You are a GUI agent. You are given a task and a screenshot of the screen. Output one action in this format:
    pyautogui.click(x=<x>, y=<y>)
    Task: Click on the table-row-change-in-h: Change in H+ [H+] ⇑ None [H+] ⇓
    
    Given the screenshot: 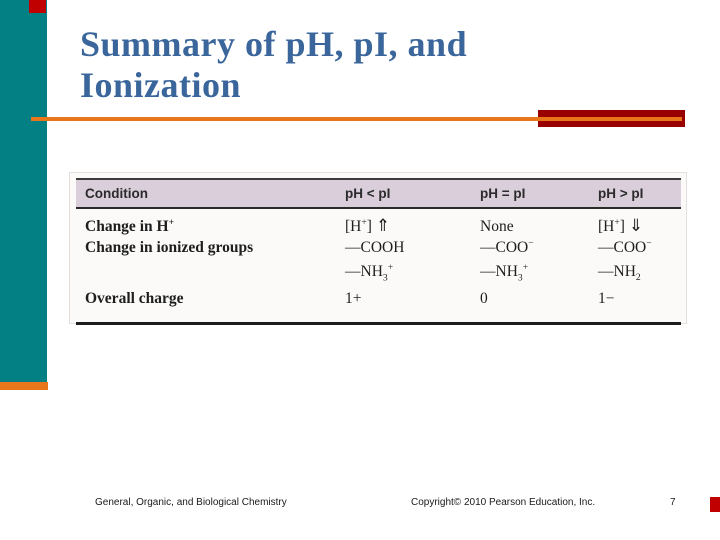 What is the action you would take?
    pyautogui.click(x=378, y=223)
    